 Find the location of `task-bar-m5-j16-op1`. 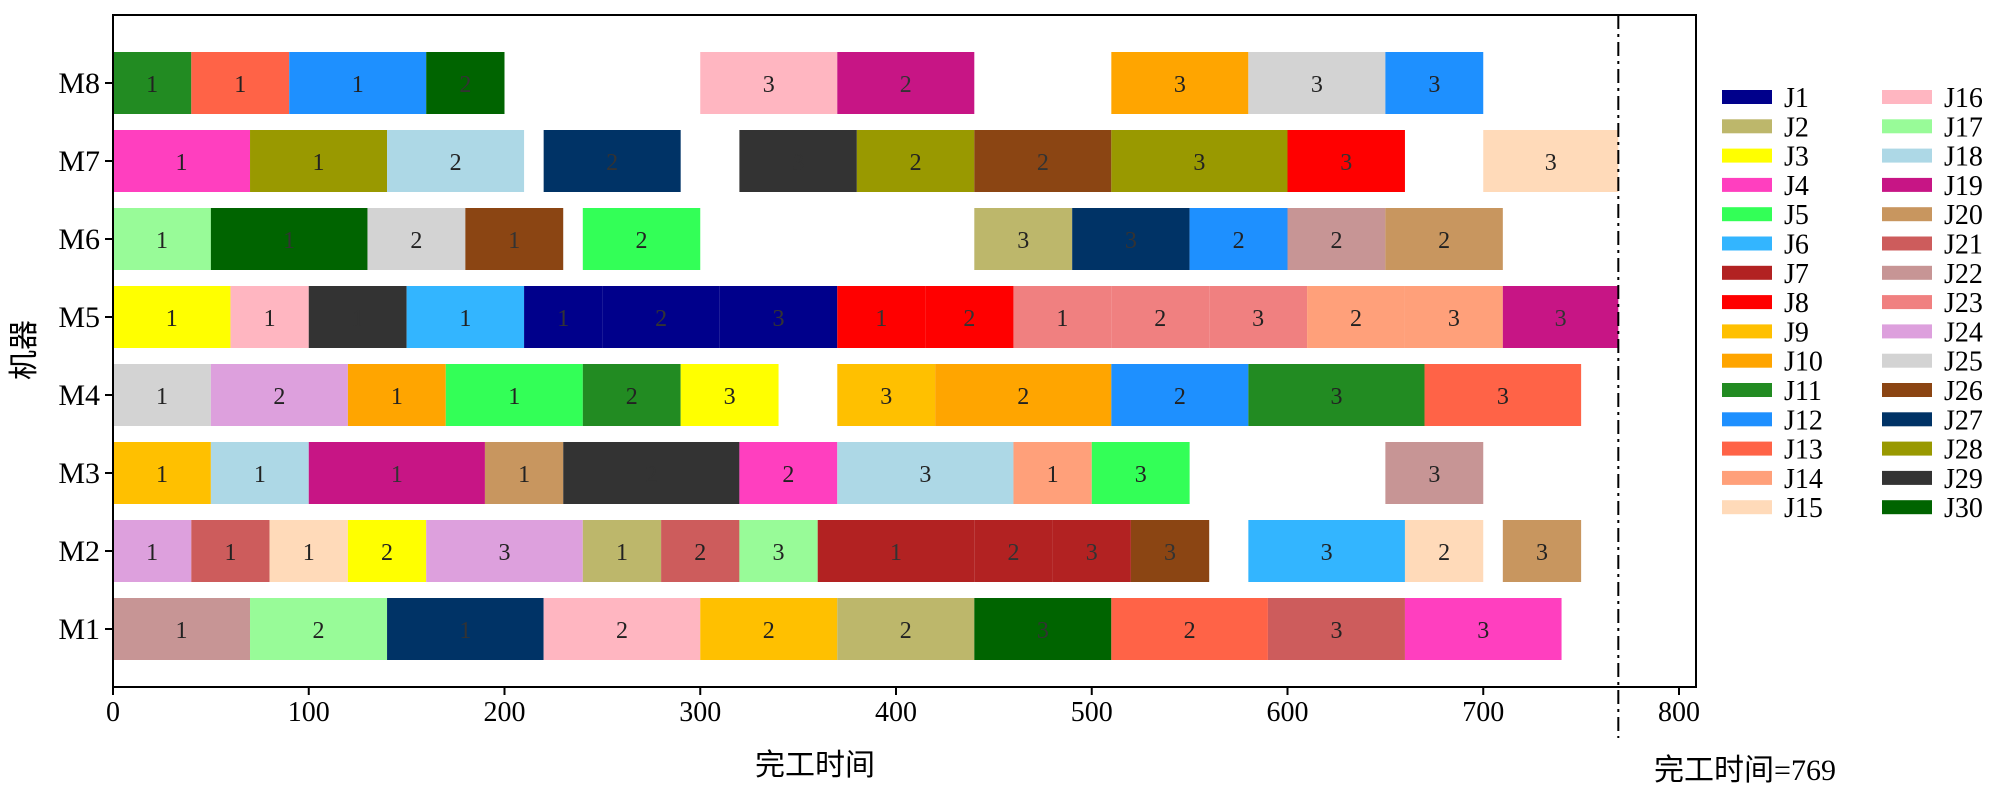

task-bar-m5-j16-op1 is located at coordinates (269, 317).